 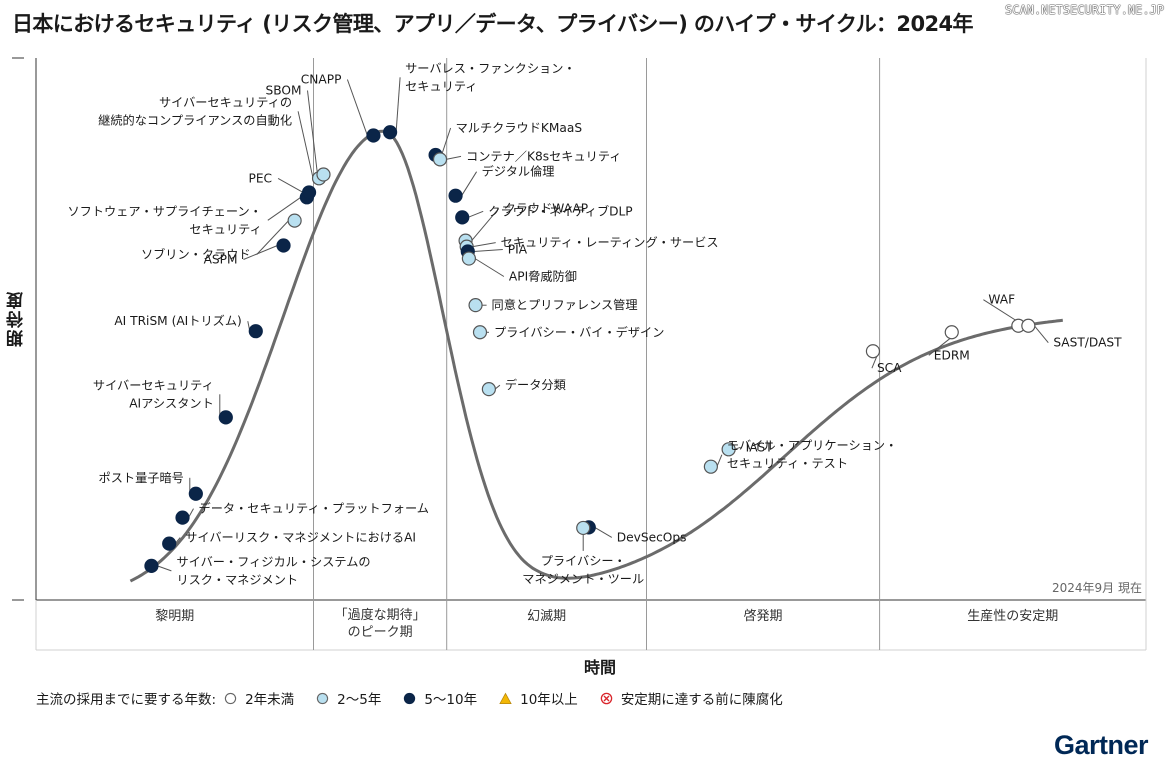 I want to click on as-of-date: 2024年9月 現在, so click(x=1097, y=588).